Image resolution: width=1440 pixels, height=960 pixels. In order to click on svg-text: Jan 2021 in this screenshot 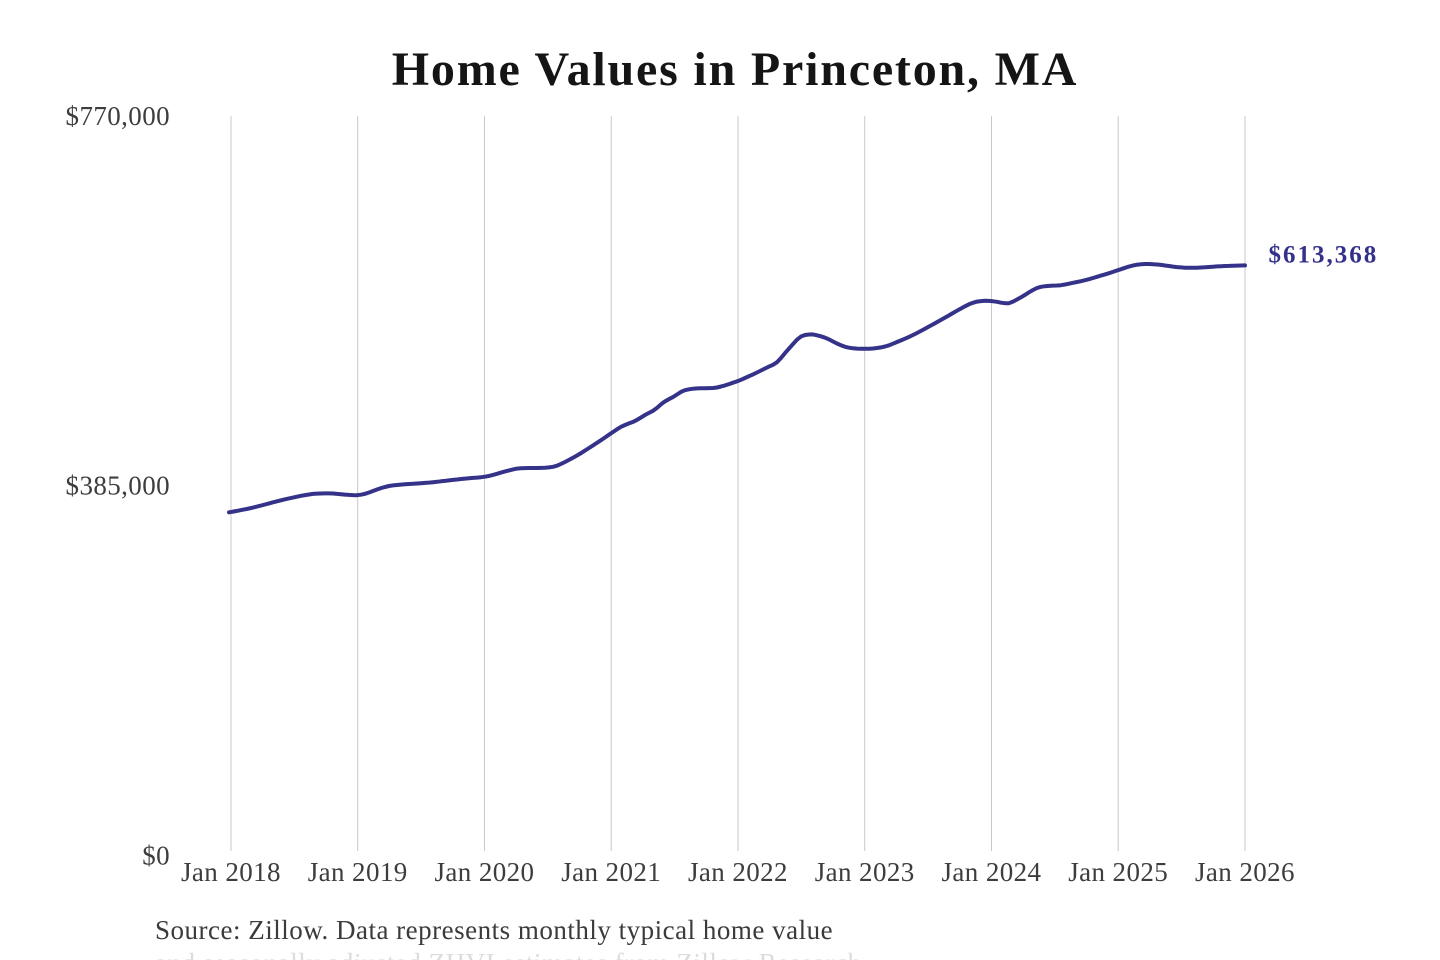, I will do `click(611, 872)`.